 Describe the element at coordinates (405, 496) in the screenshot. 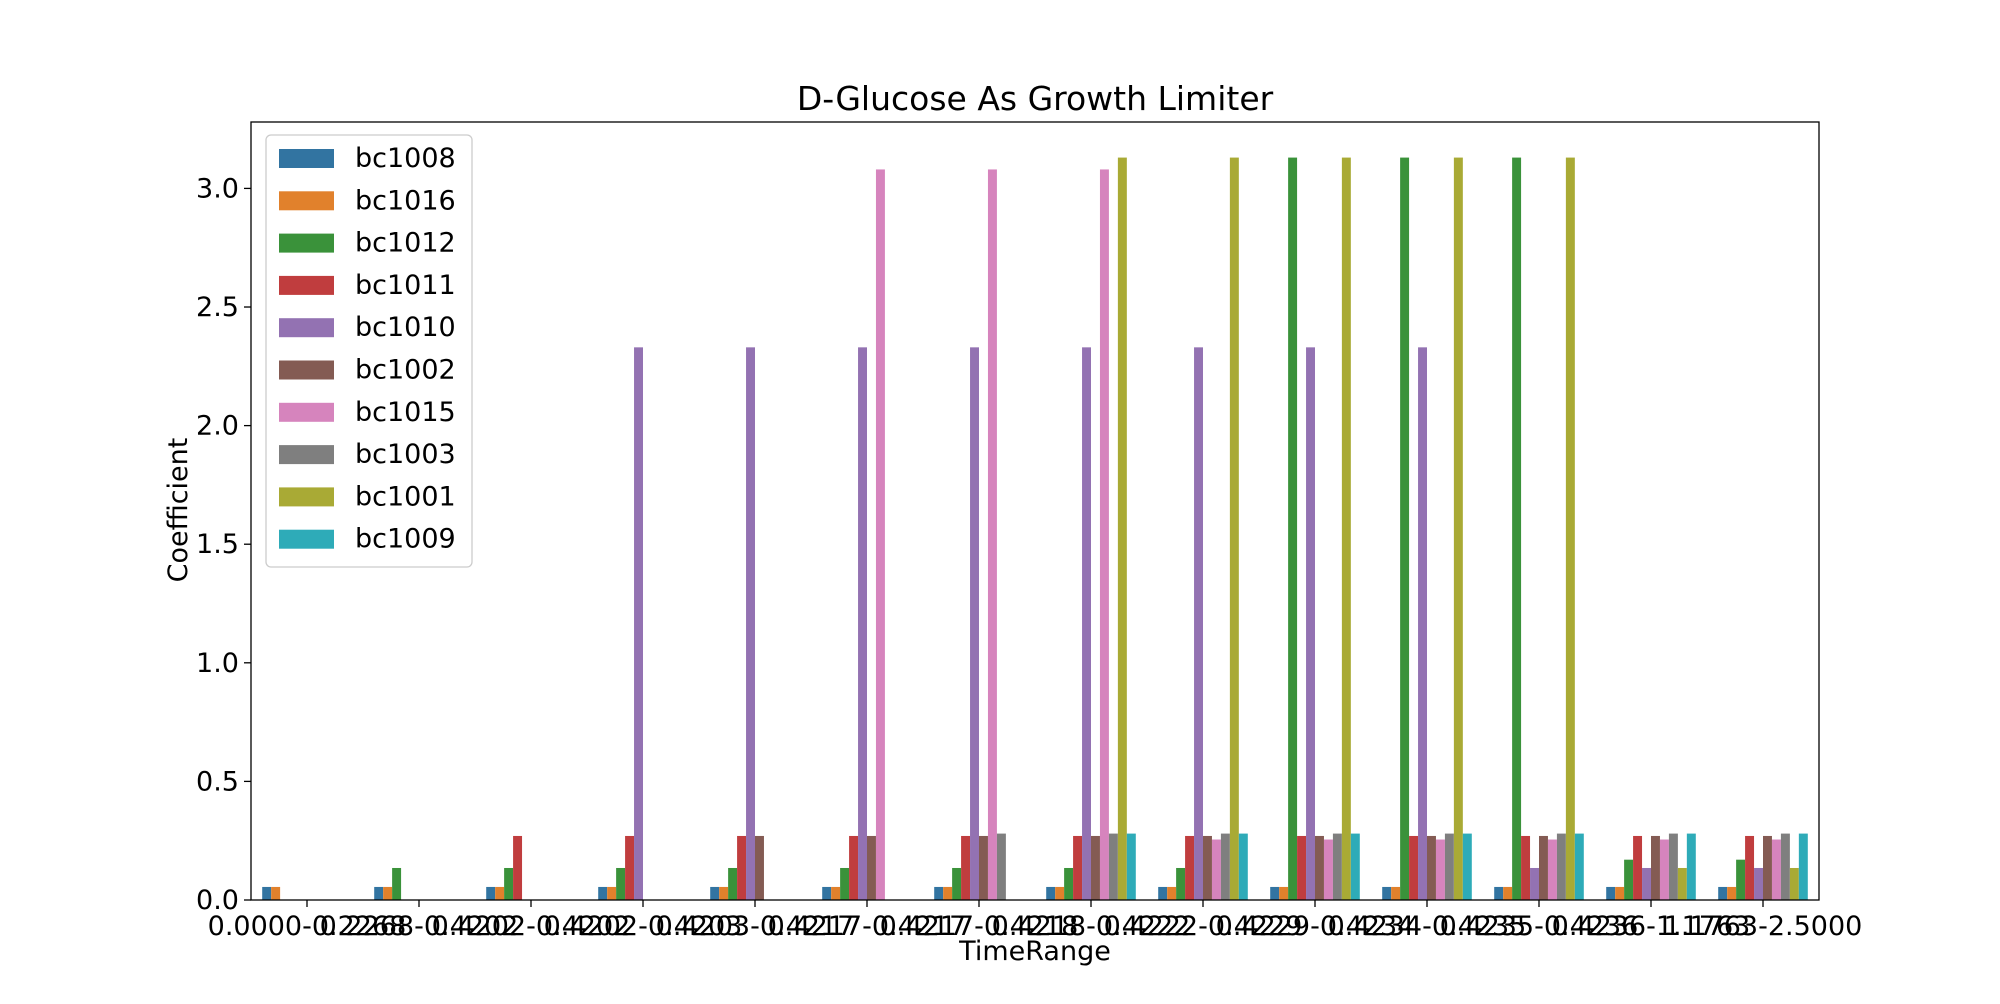

I see `legend-label-bc1001: bc1001` at that location.